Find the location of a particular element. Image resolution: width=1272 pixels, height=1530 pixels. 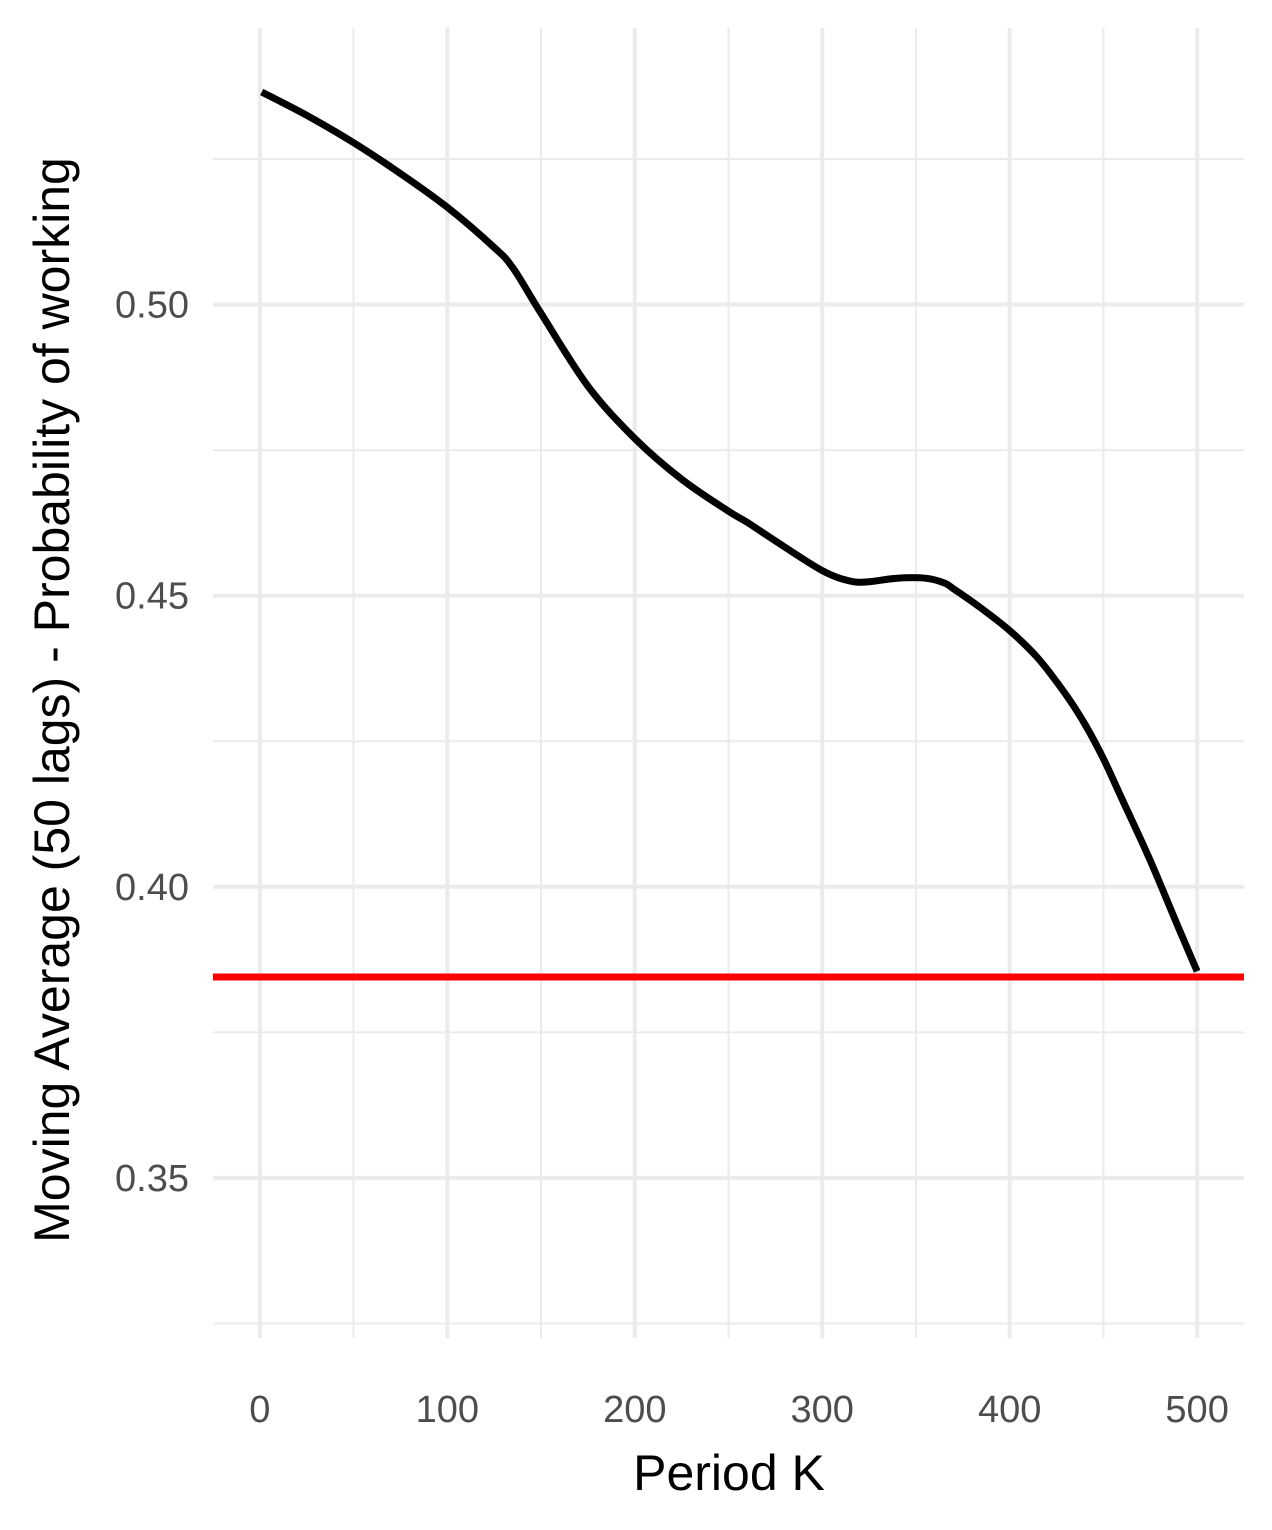

x-tick-label: 0 is located at coordinates (259, 1410).